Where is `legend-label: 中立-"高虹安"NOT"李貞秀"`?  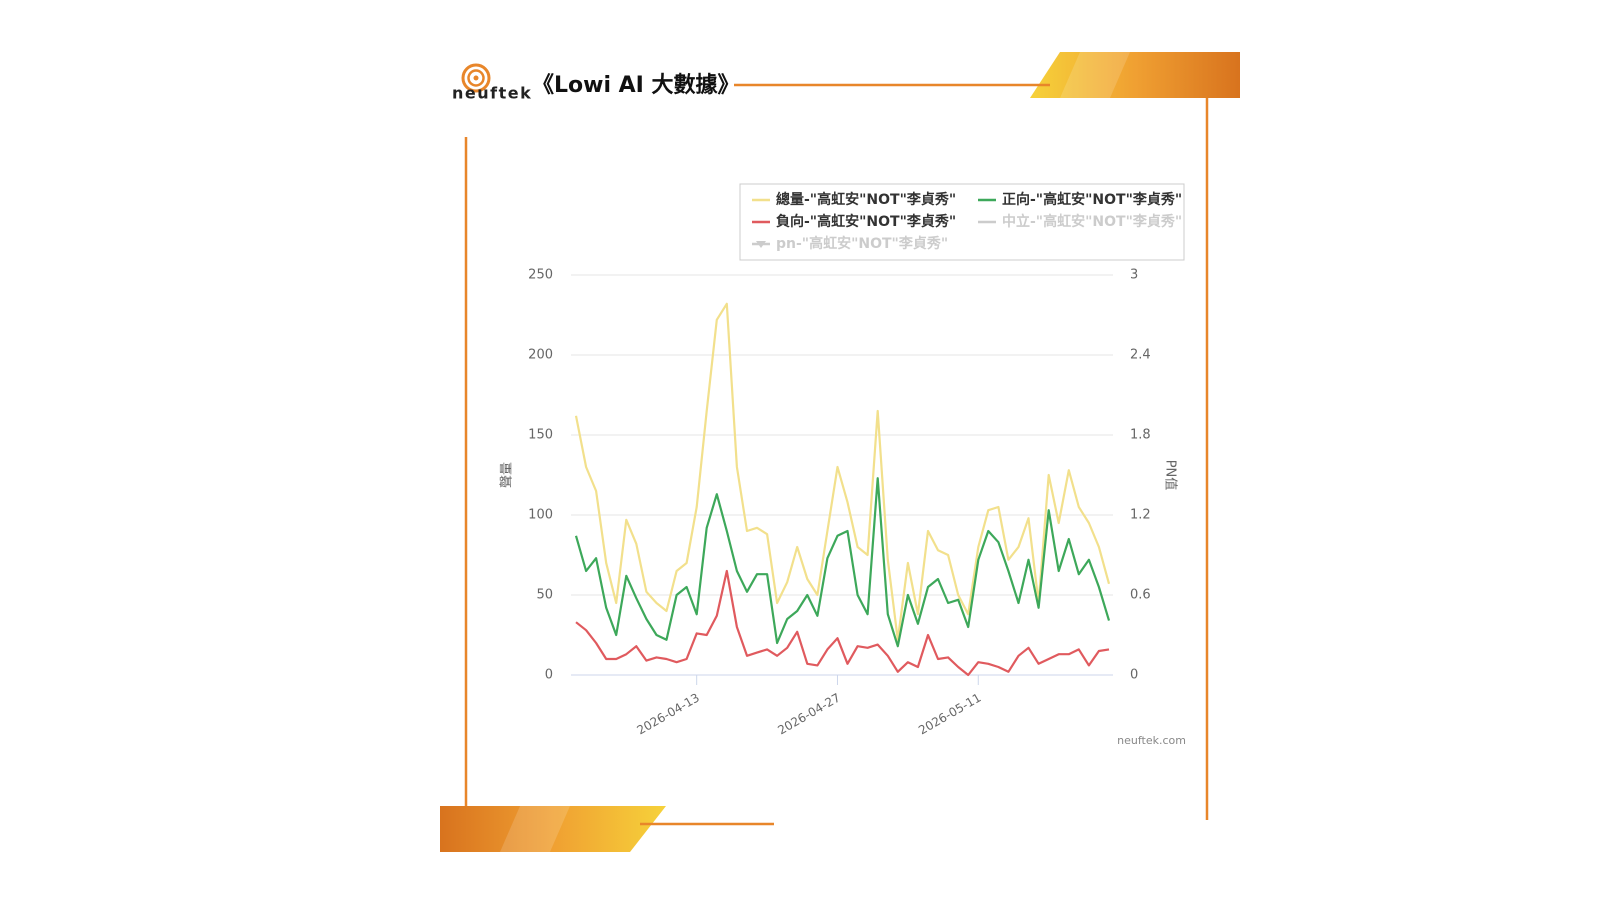 legend-label: 中立-"高虹安"NOT"李貞秀" is located at coordinates (1092, 221).